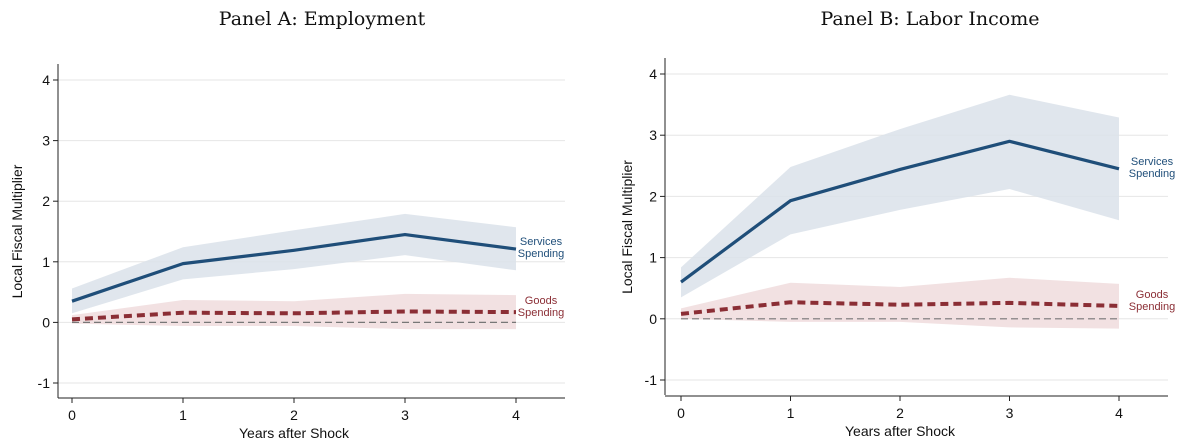 This screenshot has height=442, width=1177. Describe the element at coordinates (294, 415) in the screenshot. I see `panel-a-x-tick-label: 2` at that location.